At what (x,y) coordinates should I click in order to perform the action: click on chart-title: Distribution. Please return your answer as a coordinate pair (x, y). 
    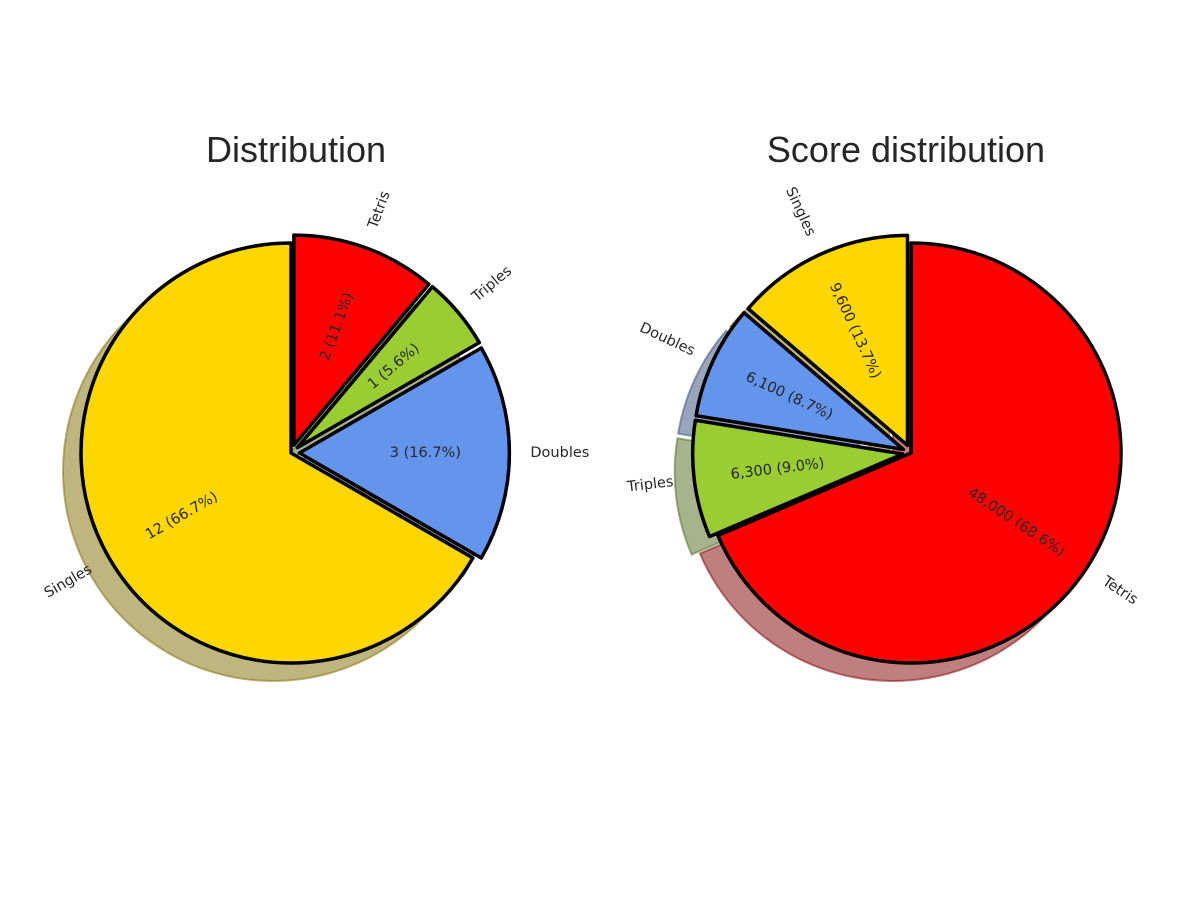
    Looking at the image, I should click on (296, 149).